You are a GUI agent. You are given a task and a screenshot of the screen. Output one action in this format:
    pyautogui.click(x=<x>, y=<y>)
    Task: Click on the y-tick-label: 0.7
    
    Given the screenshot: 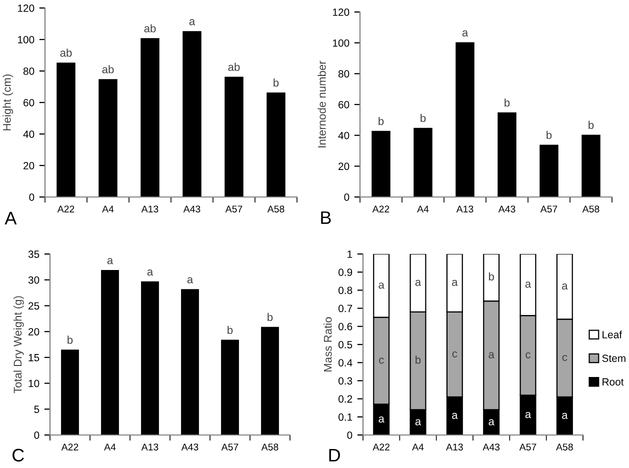 What is the action you would take?
    pyautogui.click(x=345, y=308)
    